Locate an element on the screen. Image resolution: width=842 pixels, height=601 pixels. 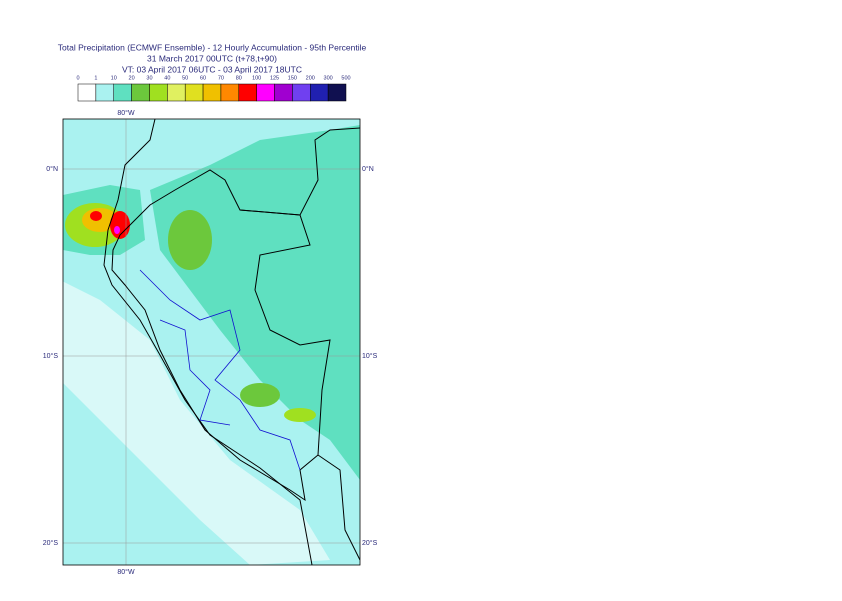
legend-label: 100 is located at coordinates (256, 78).